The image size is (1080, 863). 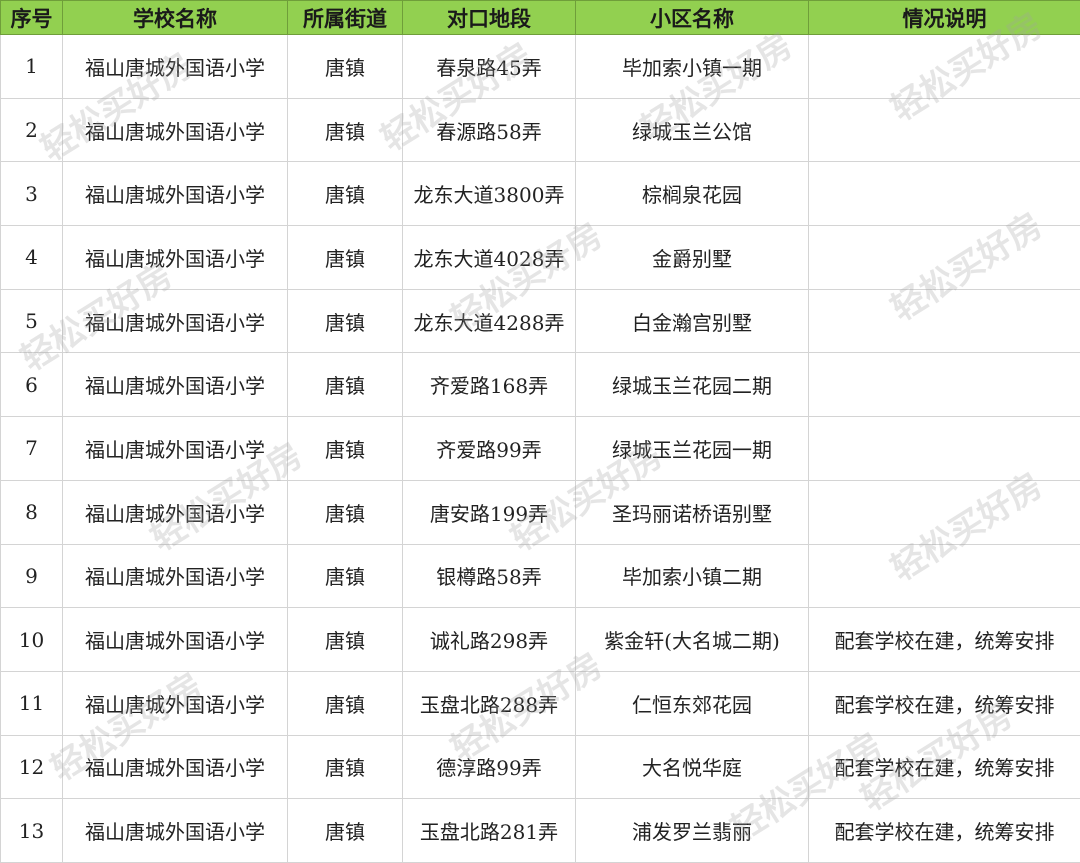 I want to click on cell-community: 紫金轩(大名城二期), so click(x=692, y=640).